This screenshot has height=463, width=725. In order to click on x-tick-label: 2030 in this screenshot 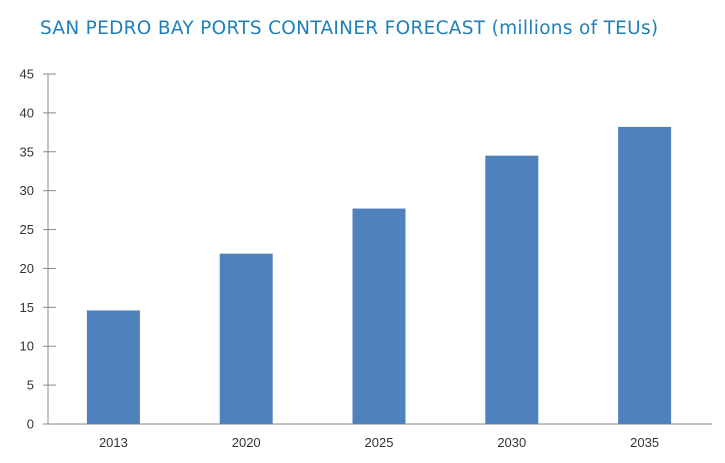, I will do `click(511, 442)`.